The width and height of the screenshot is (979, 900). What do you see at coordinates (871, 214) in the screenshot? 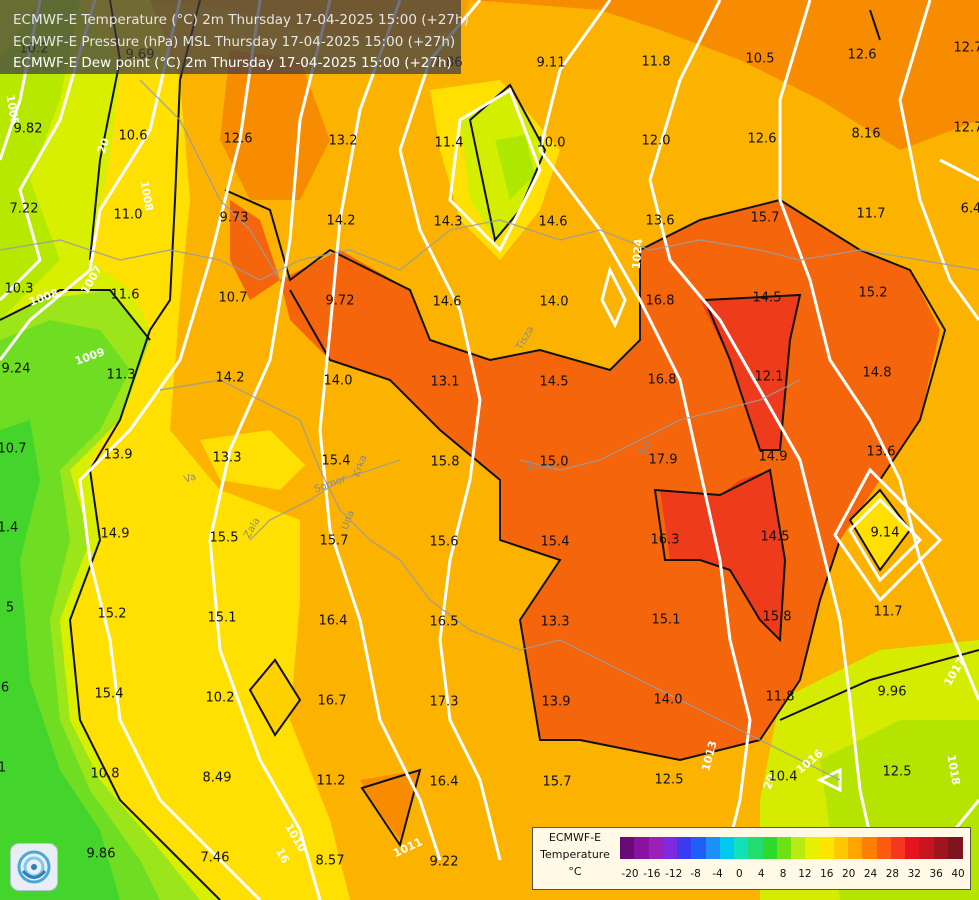
I see `temperature-value: 11.7` at bounding box center [871, 214].